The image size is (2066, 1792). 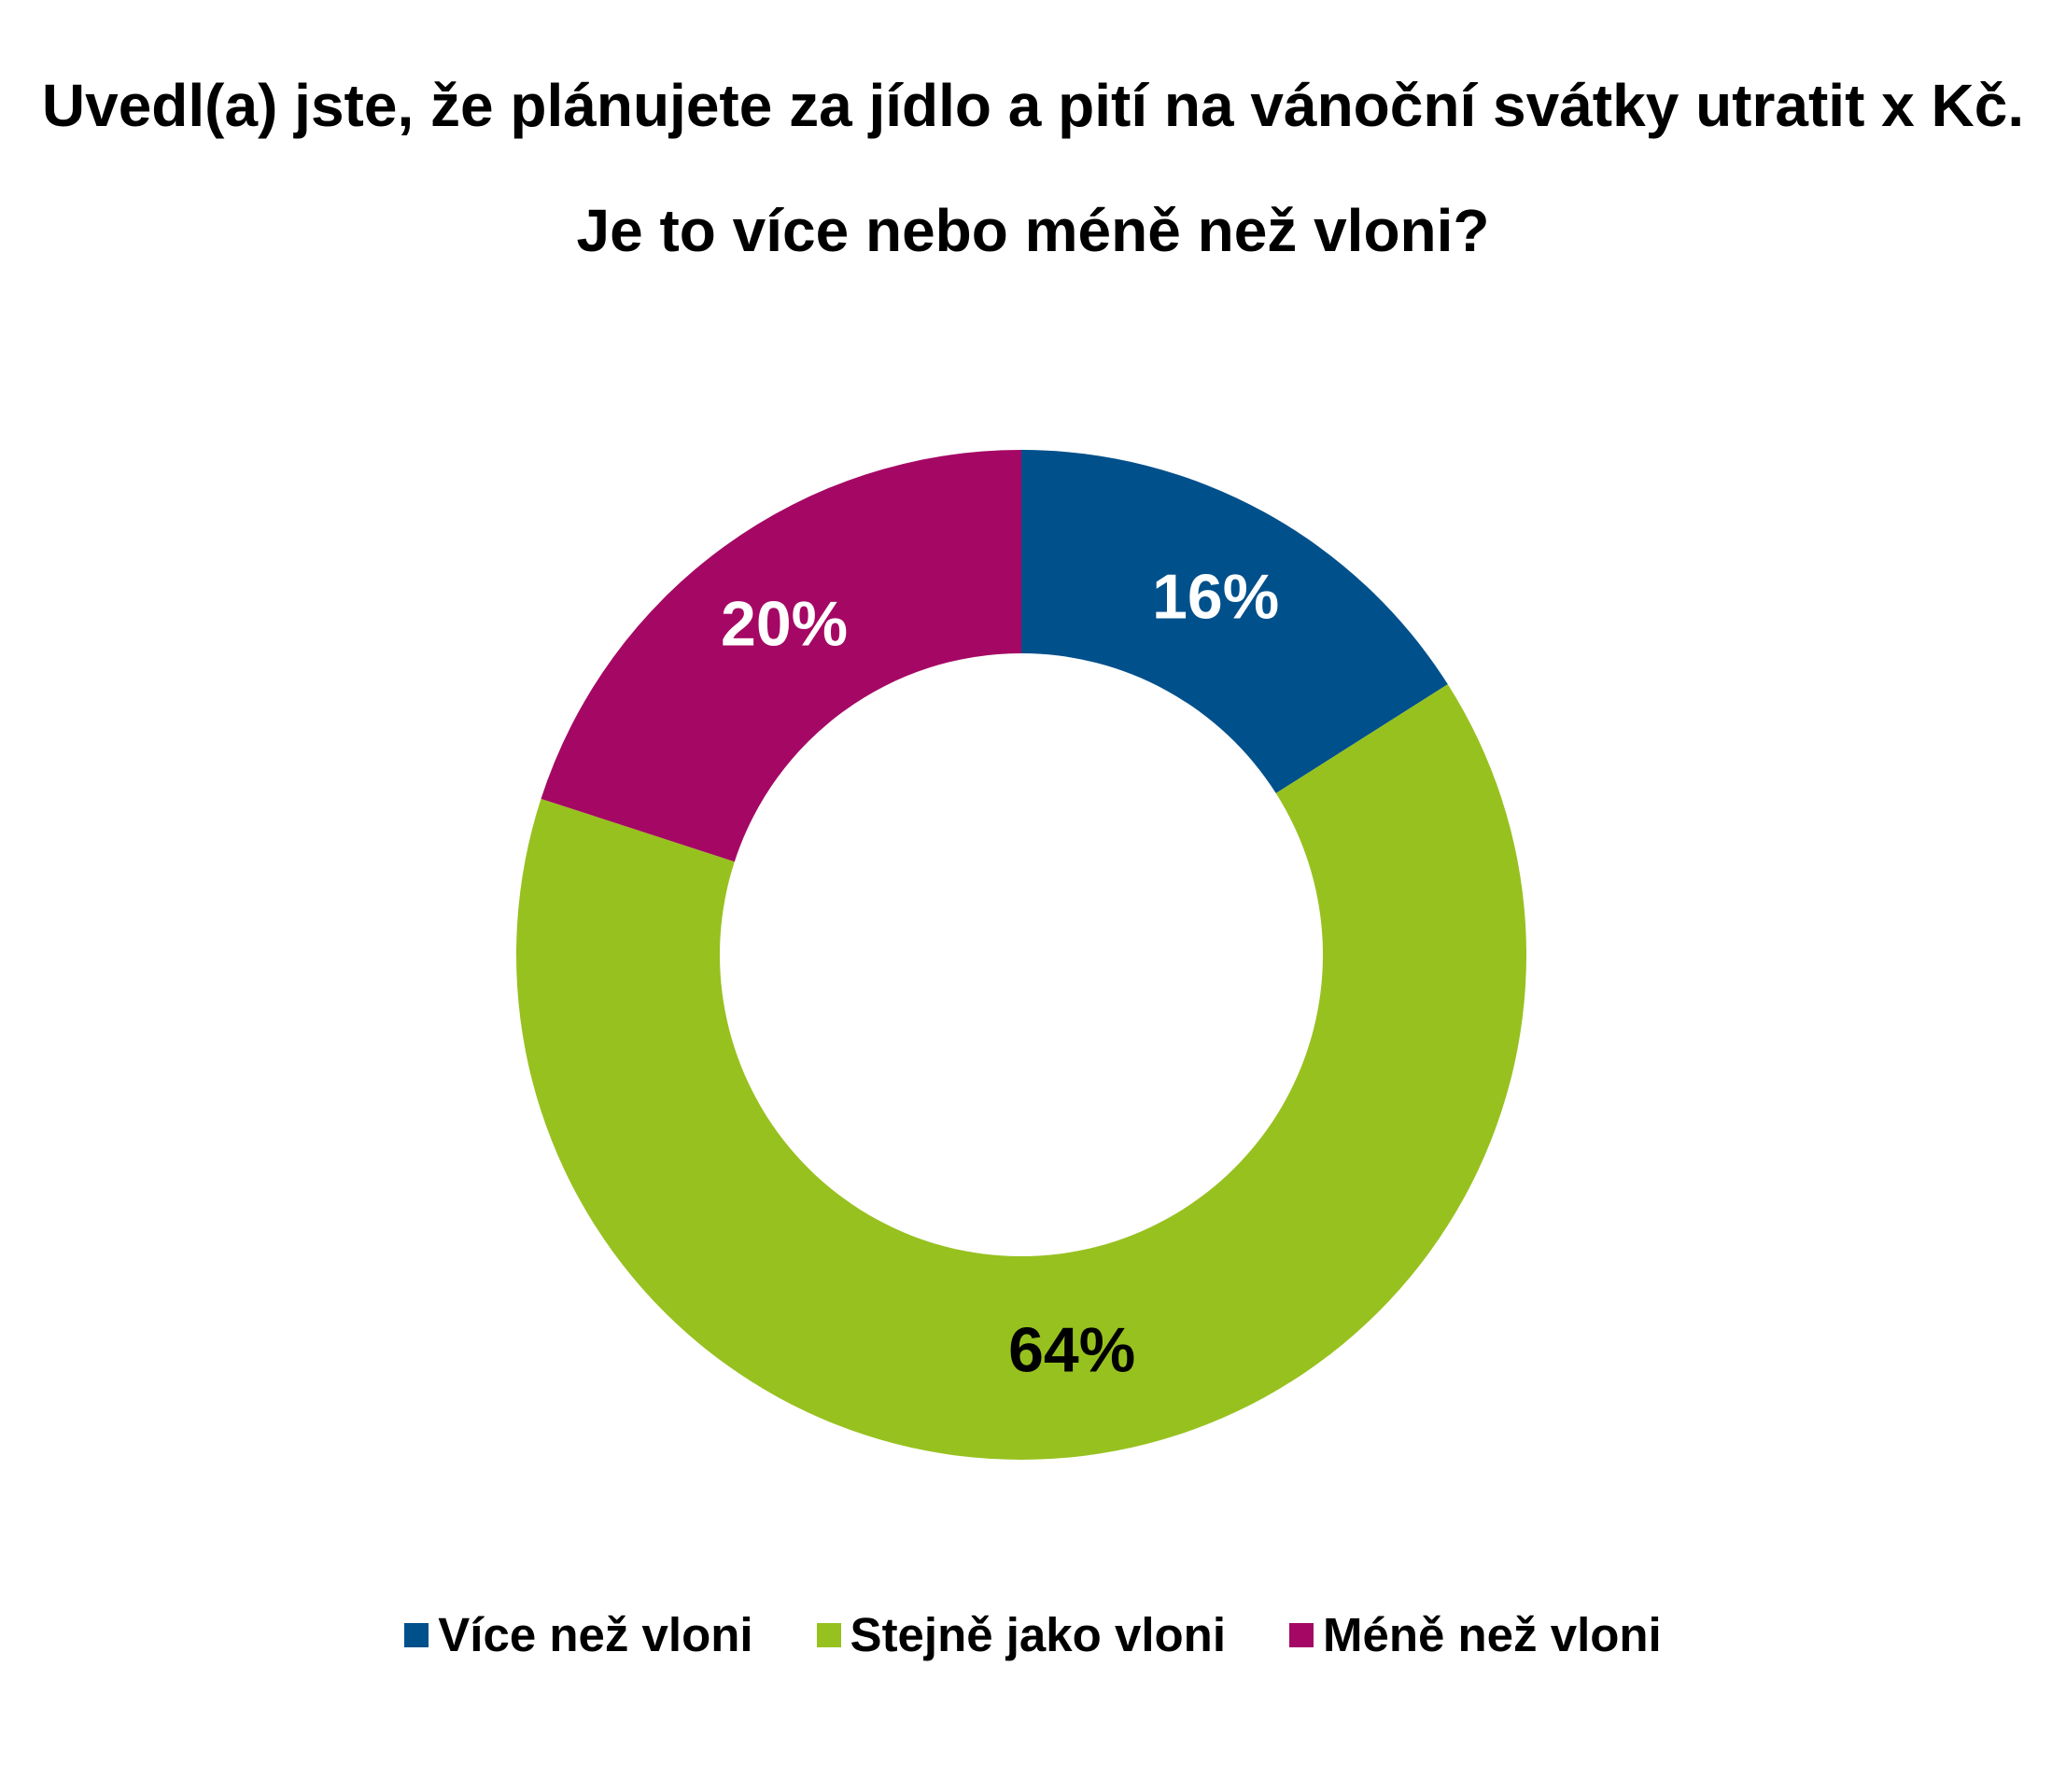 What do you see at coordinates (595, 1634) in the screenshot?
I see `legend-label: Více než vloni` at bounding box center [595, 1634].